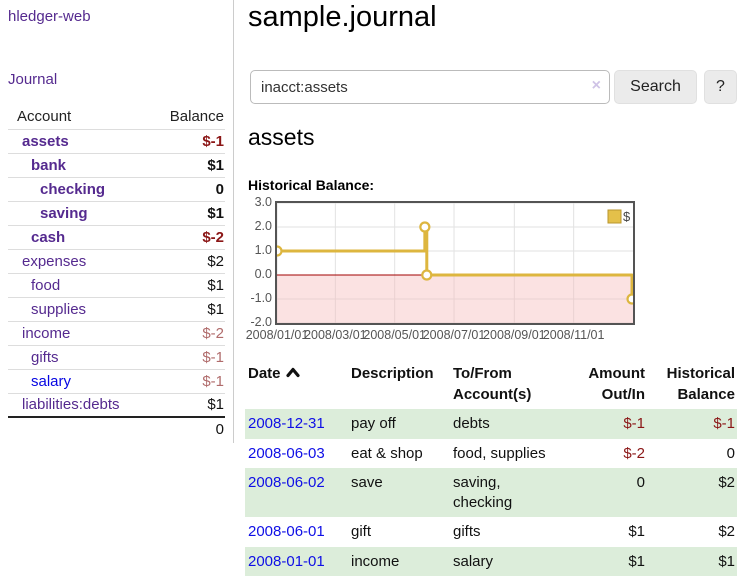 The width and height of the screenshot is (742, 582). What do you see at coordinates (692, 424) in the screenshot?
I see `transaction-balance: $-1` at bounding box center [692, 424].